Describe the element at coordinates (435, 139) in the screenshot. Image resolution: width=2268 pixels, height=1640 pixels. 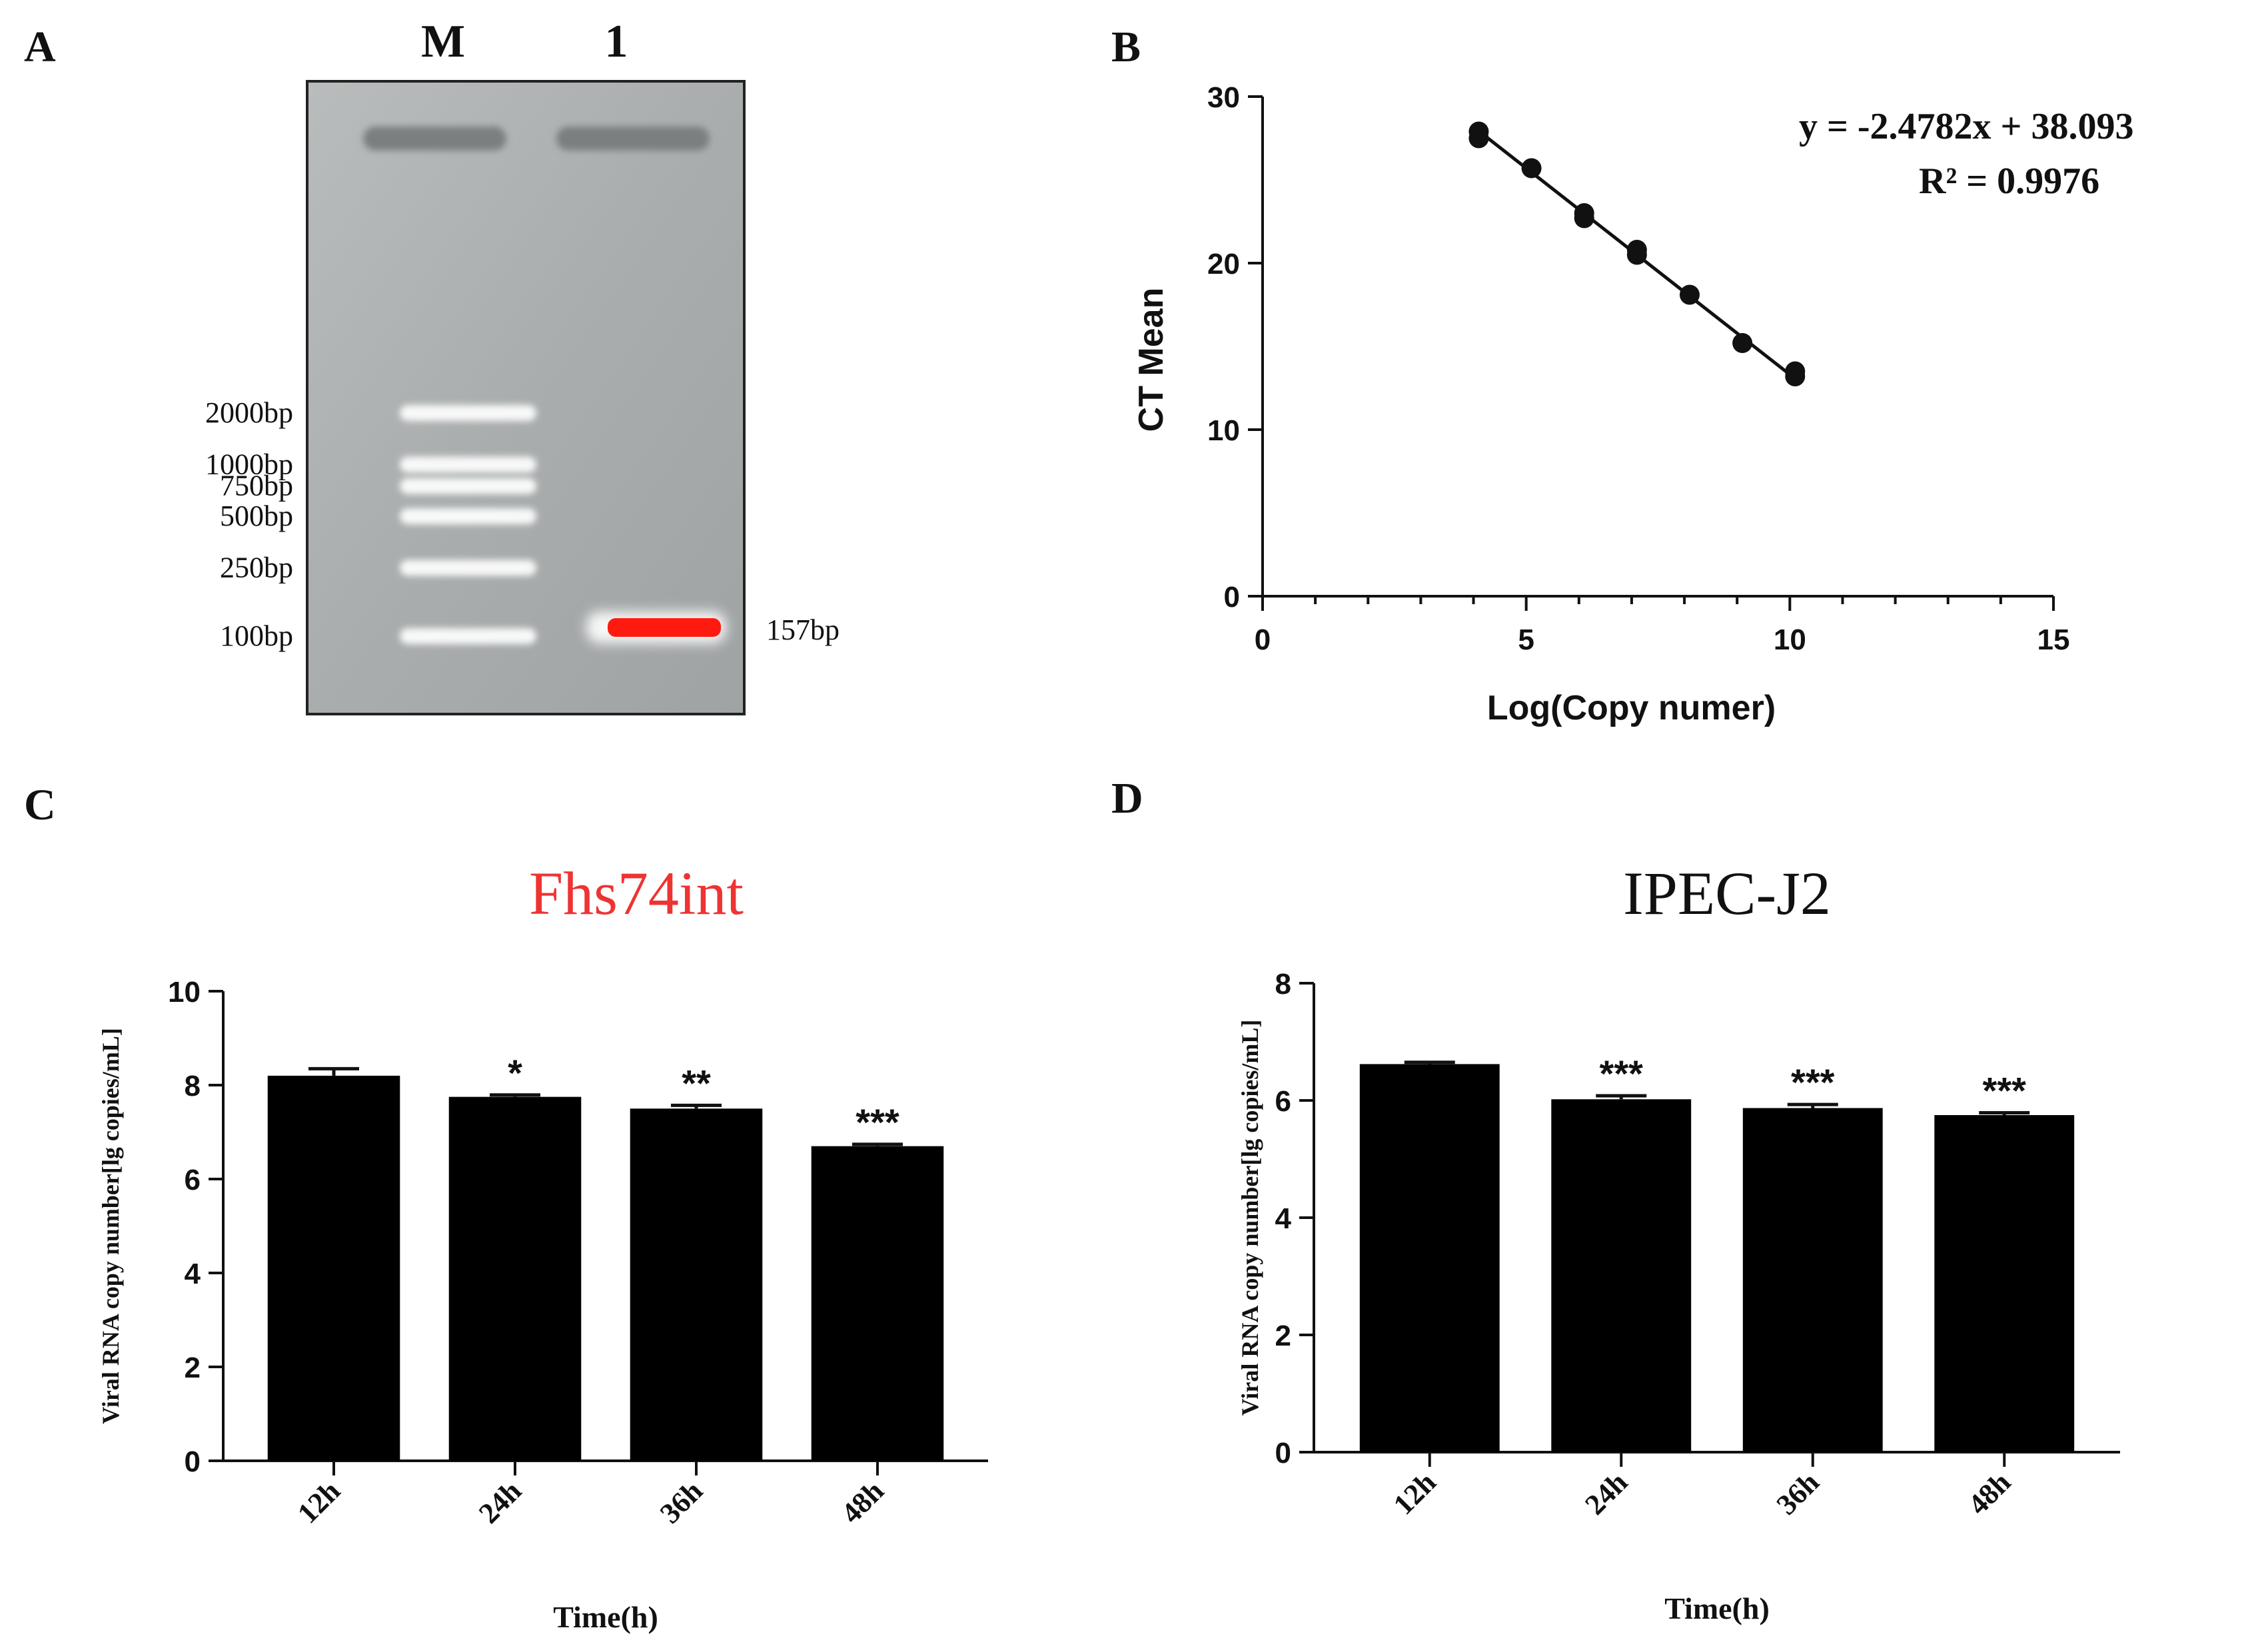
I see `gel-well-m` at that location.